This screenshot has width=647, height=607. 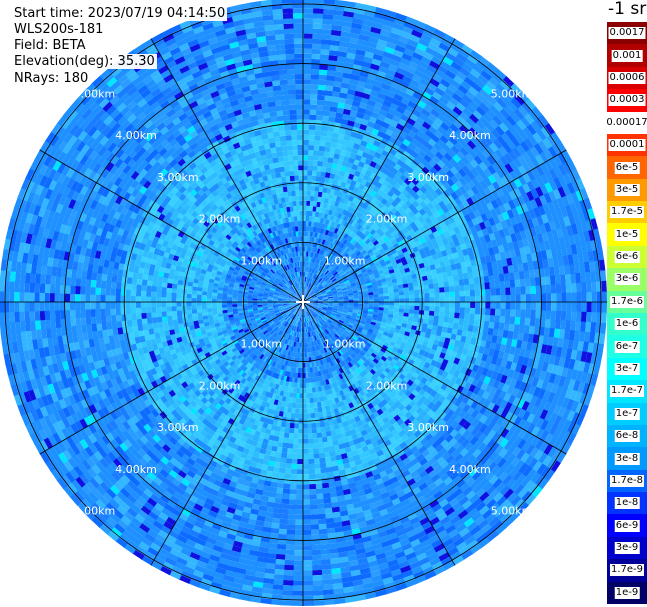 What do you see at coordinates (627, 100) in the screenshot?
I see `colorbar-tick-label: 0.0003` at bounding box center [627, 100].